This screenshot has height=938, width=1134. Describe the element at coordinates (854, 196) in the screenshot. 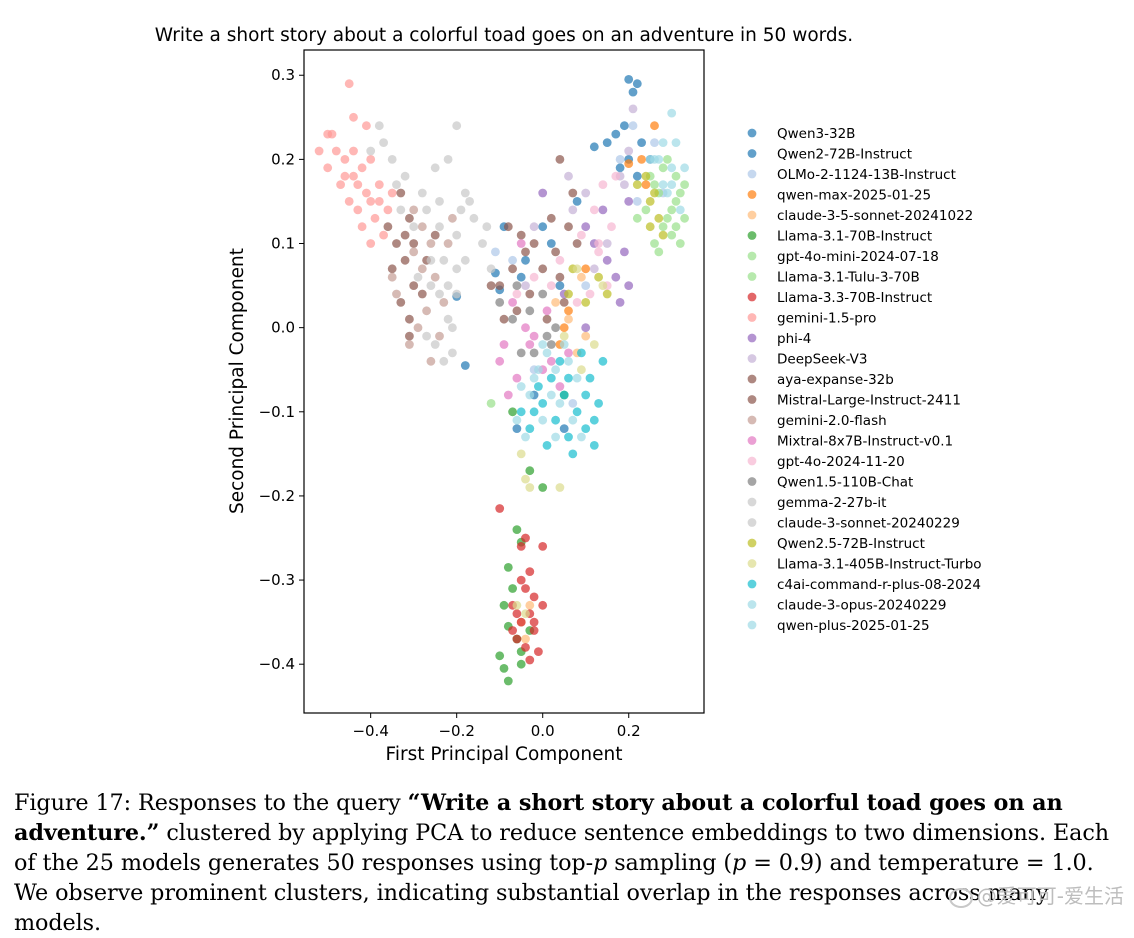

I see `legend-label: qwen-max-2025-01-25` at that location.